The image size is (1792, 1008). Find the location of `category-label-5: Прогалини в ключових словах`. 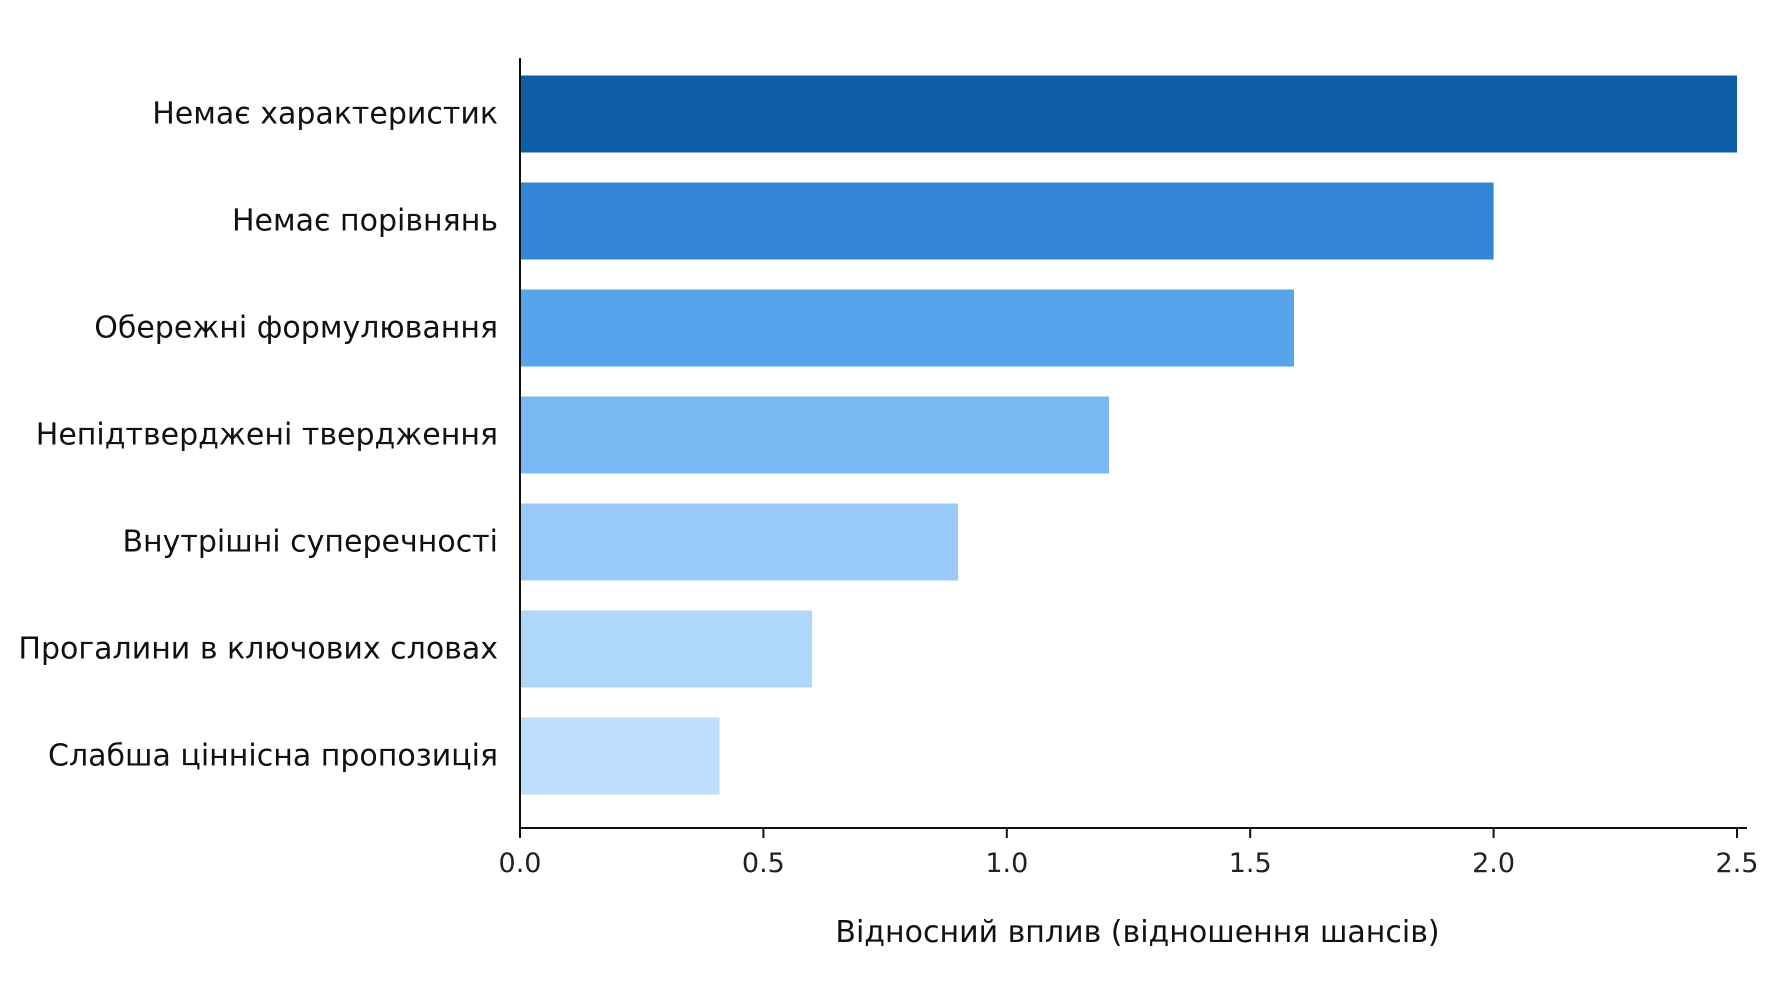

category-label-5: Прогалини в ключових словах is located at coordinates (258, 649).